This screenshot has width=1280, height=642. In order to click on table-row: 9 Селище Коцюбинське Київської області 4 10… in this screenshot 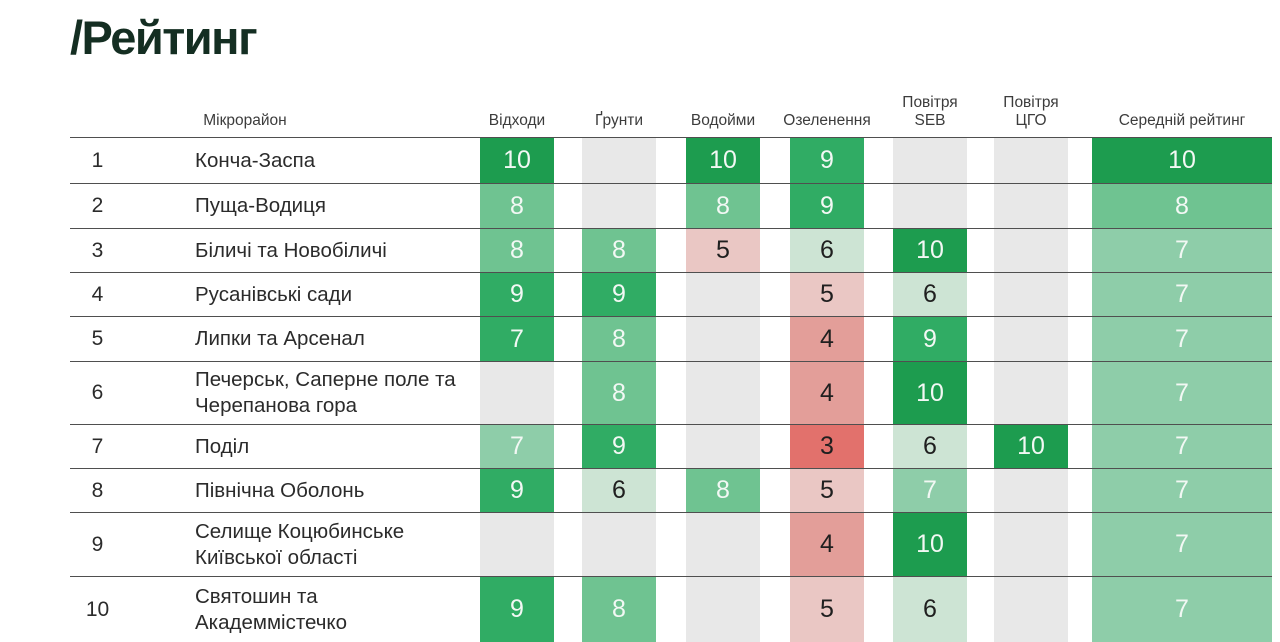, I will do `click(671, 544)`.